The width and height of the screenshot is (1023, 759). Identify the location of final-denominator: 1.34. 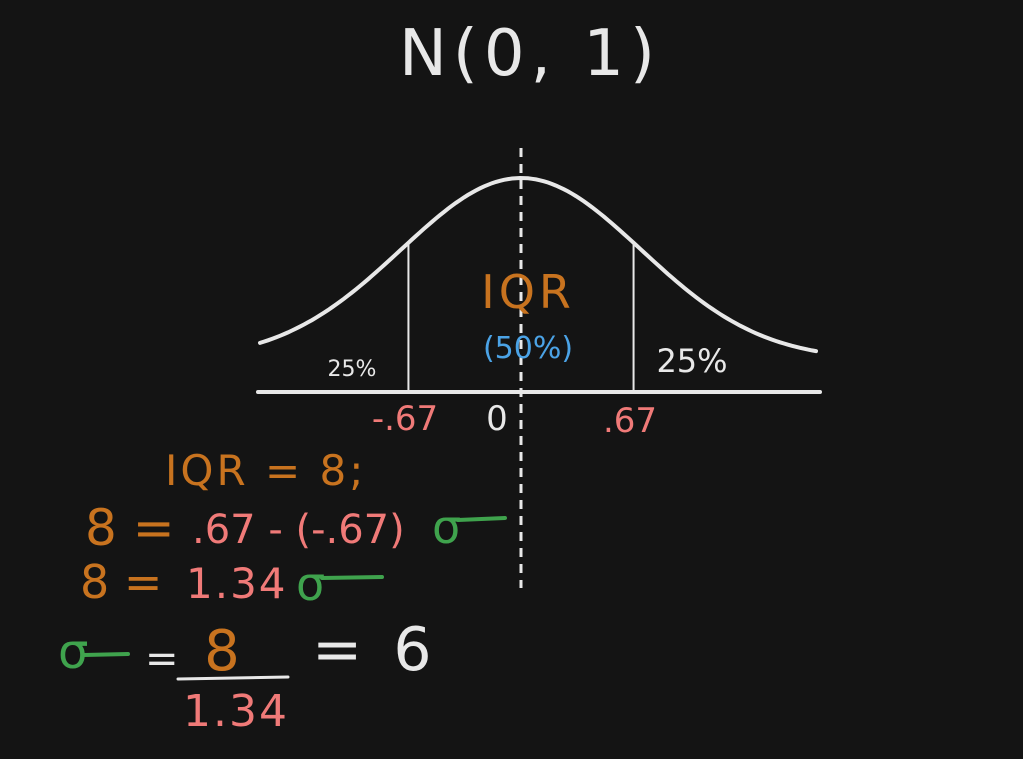
(236, 711).